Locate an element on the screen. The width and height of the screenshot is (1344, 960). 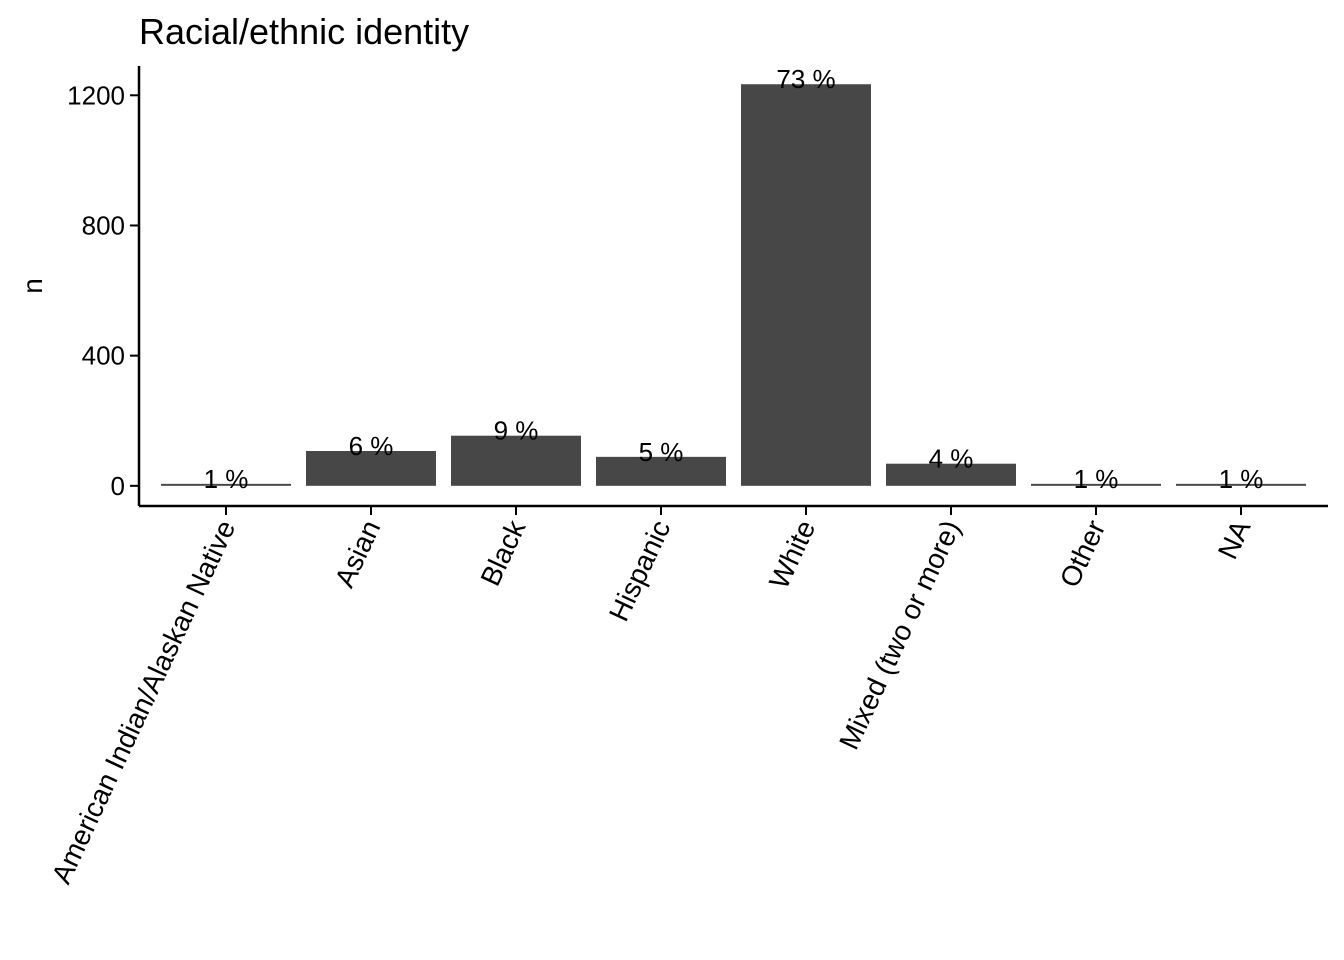
y-tick-label-1: 400 is located at coordinates (103, 356).